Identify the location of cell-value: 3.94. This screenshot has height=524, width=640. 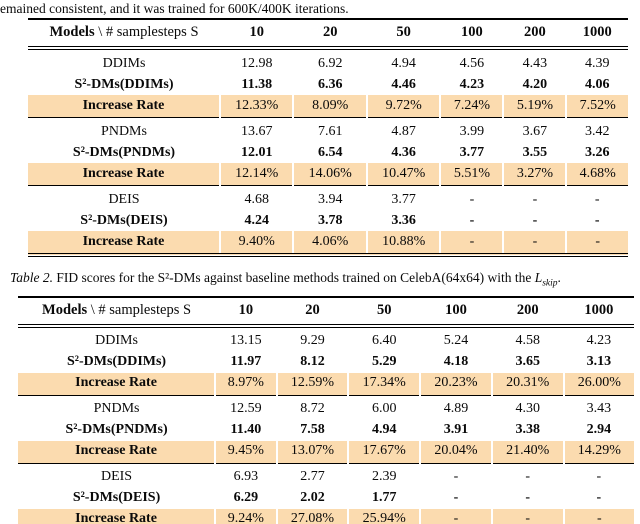
(330, 199).